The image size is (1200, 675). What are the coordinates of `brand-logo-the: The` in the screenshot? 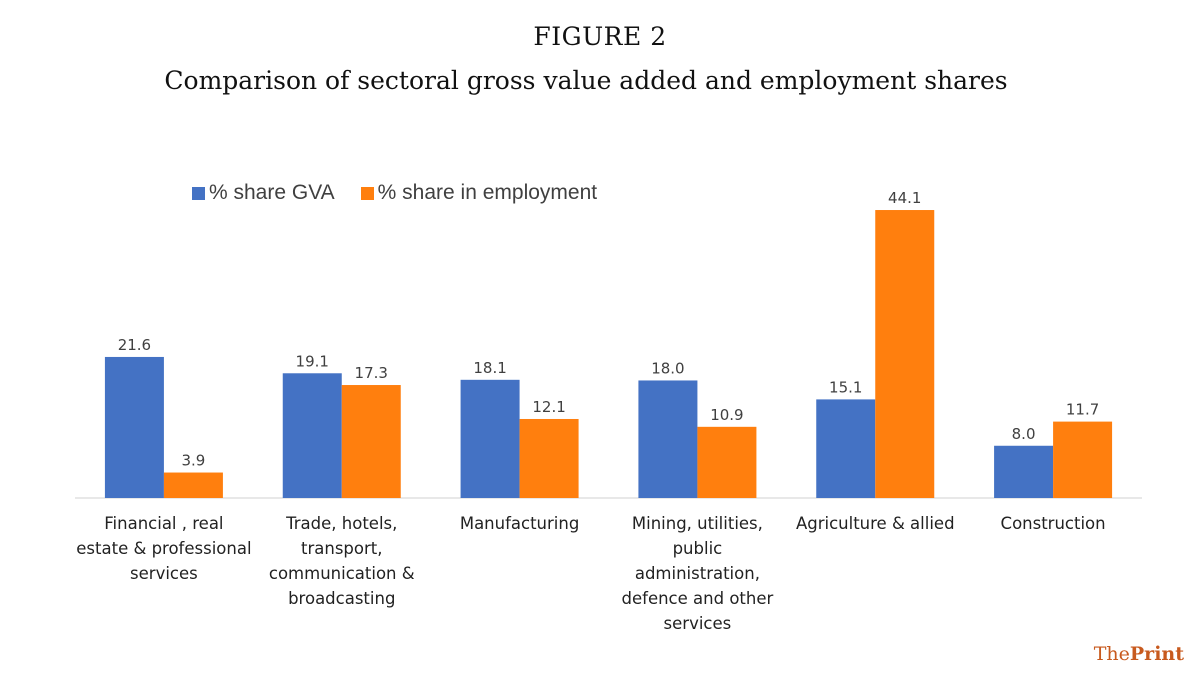 It's located at (1111, 654).